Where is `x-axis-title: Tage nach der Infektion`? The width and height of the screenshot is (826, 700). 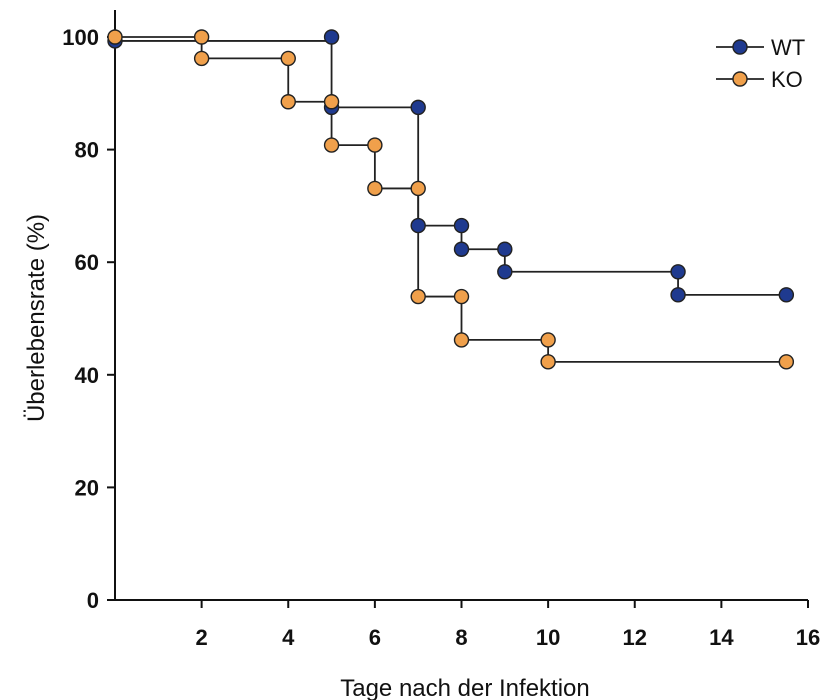 x-axis-title: Tage nach der Infektion is located at coordinates (465, 687).